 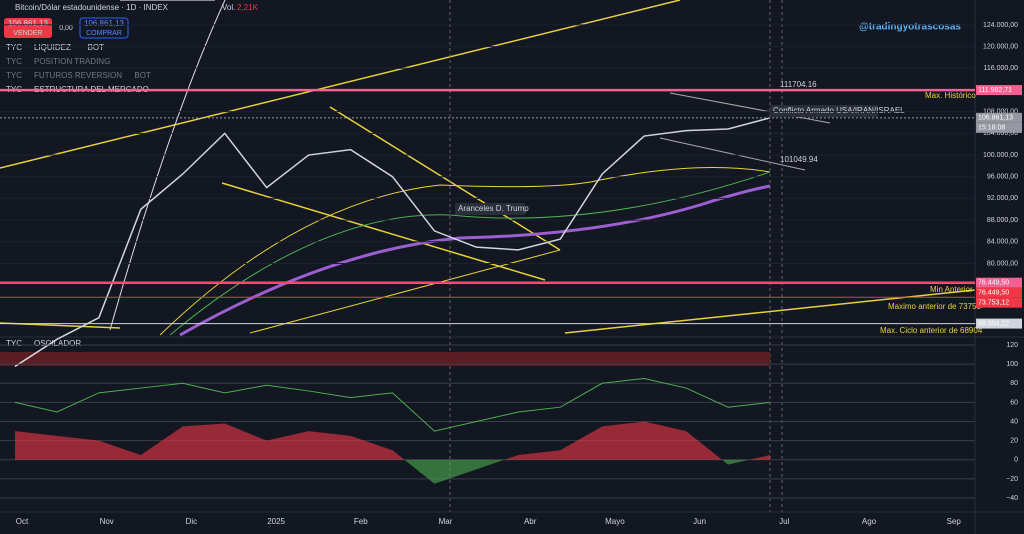 I want to click on time-label: Nov, so click(x=107, y=521).